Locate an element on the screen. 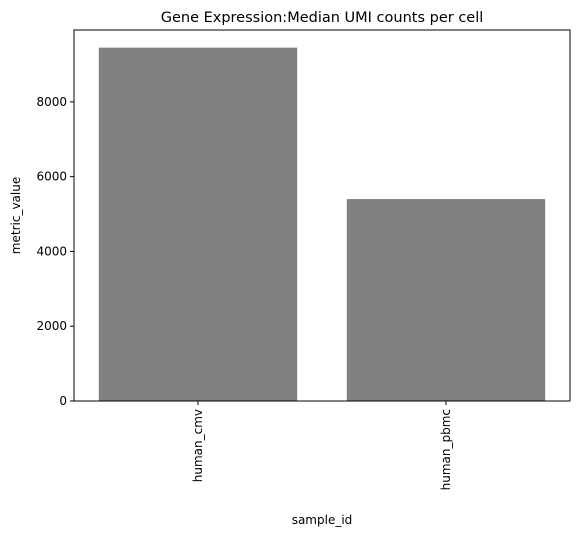 The width and height of the screenshot is (580, 535). y-tick-label: 0 is located at coordinates (63, 401).